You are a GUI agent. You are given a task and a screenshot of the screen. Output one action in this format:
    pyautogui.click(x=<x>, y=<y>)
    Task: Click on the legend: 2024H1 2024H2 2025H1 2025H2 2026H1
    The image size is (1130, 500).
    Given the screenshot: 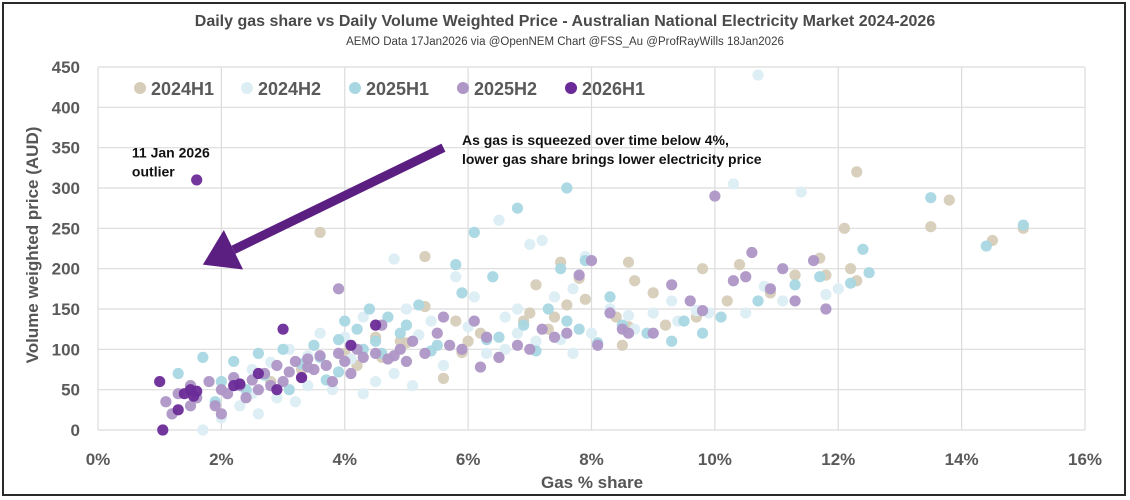 What is the action you would take?
    pyautogui.click(x=389, y=89)
    